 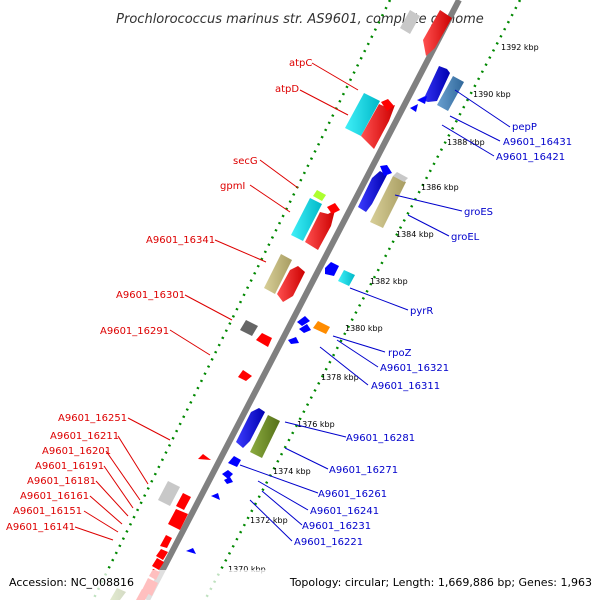 I want to click on label-groes: groES, so click(x=478, y=212).